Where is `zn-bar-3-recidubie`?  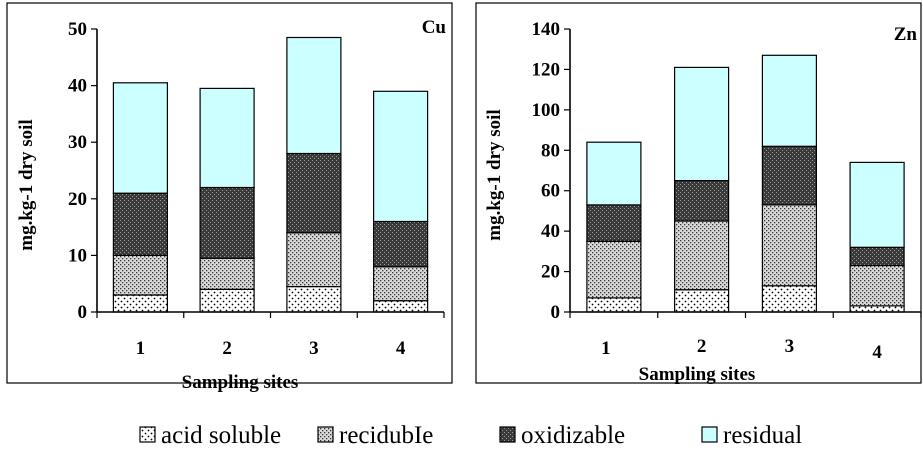 zn-bar-3-recidubie is located at coordinates (789, 245).